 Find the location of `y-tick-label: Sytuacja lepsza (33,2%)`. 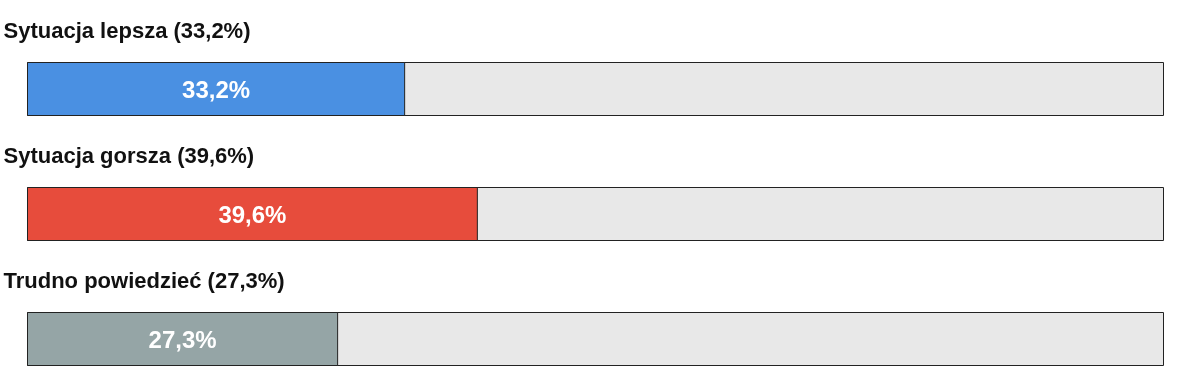

y-tick-label: Sytuacja lepsza (33,2%) is located at coordinates (127, 30).